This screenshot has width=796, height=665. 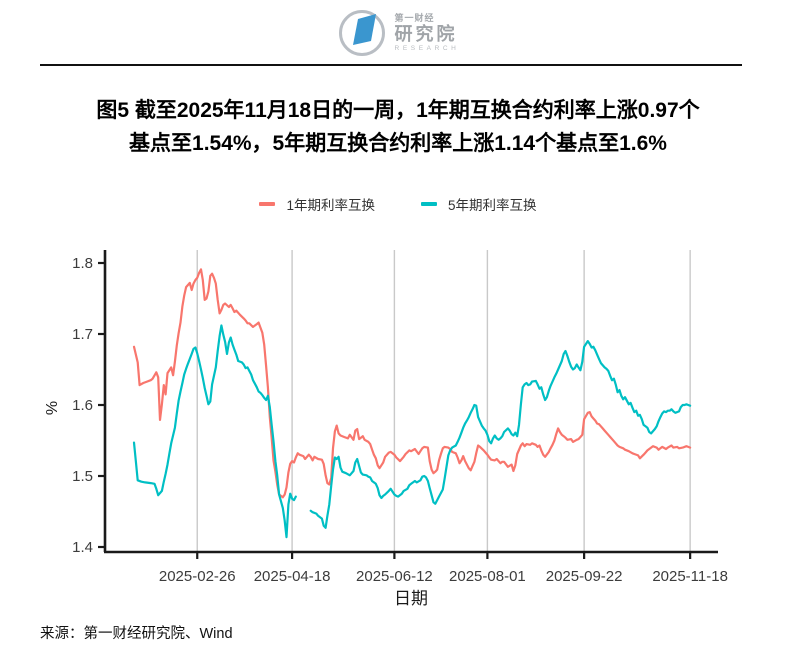 What do you see at coordinates (52, 408) in the screenshot?
I see `y-axis-title: %` at bounding box center [52, 408].